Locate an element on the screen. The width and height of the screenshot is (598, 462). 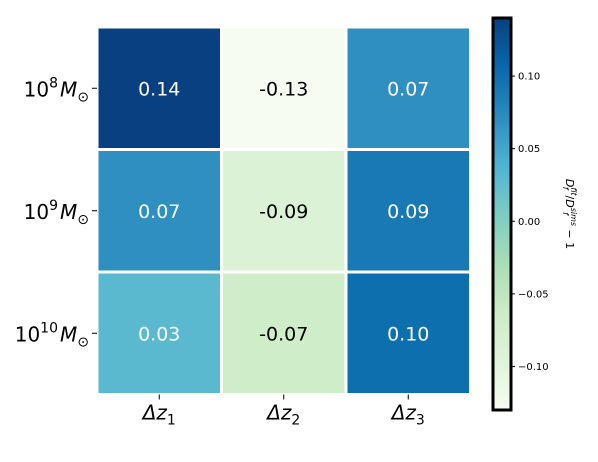
cell-value-label: 0.03 is located at coordinates (159, 334).